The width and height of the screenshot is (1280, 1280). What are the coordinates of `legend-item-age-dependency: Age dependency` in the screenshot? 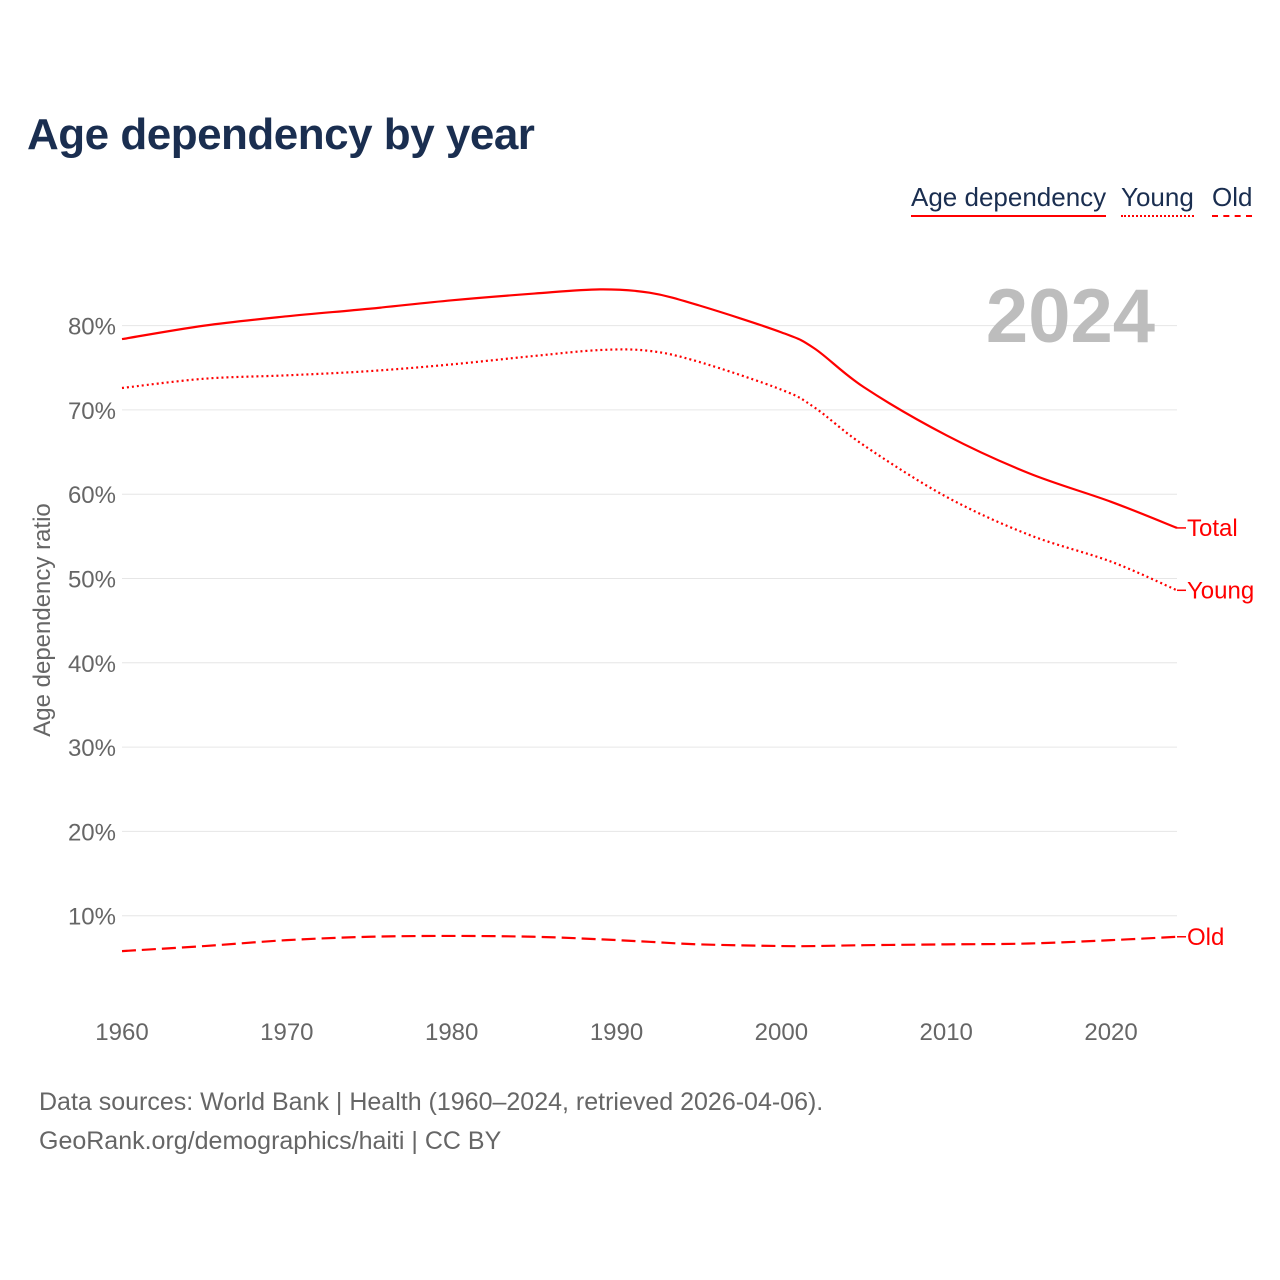 It's located at (1009, 199).